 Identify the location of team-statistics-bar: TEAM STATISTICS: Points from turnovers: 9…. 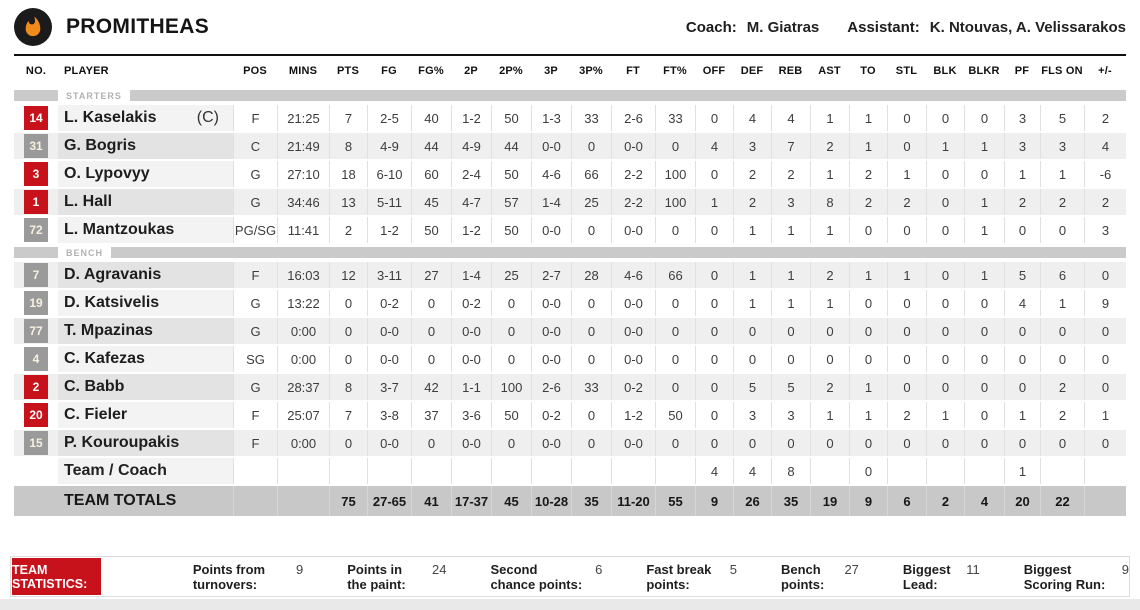
(570, 576).